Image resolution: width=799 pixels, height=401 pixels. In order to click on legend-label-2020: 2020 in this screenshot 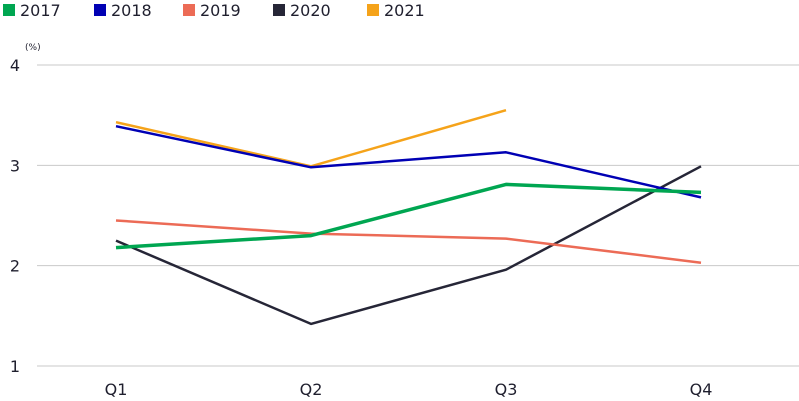, I will do `click(310, 10)`.